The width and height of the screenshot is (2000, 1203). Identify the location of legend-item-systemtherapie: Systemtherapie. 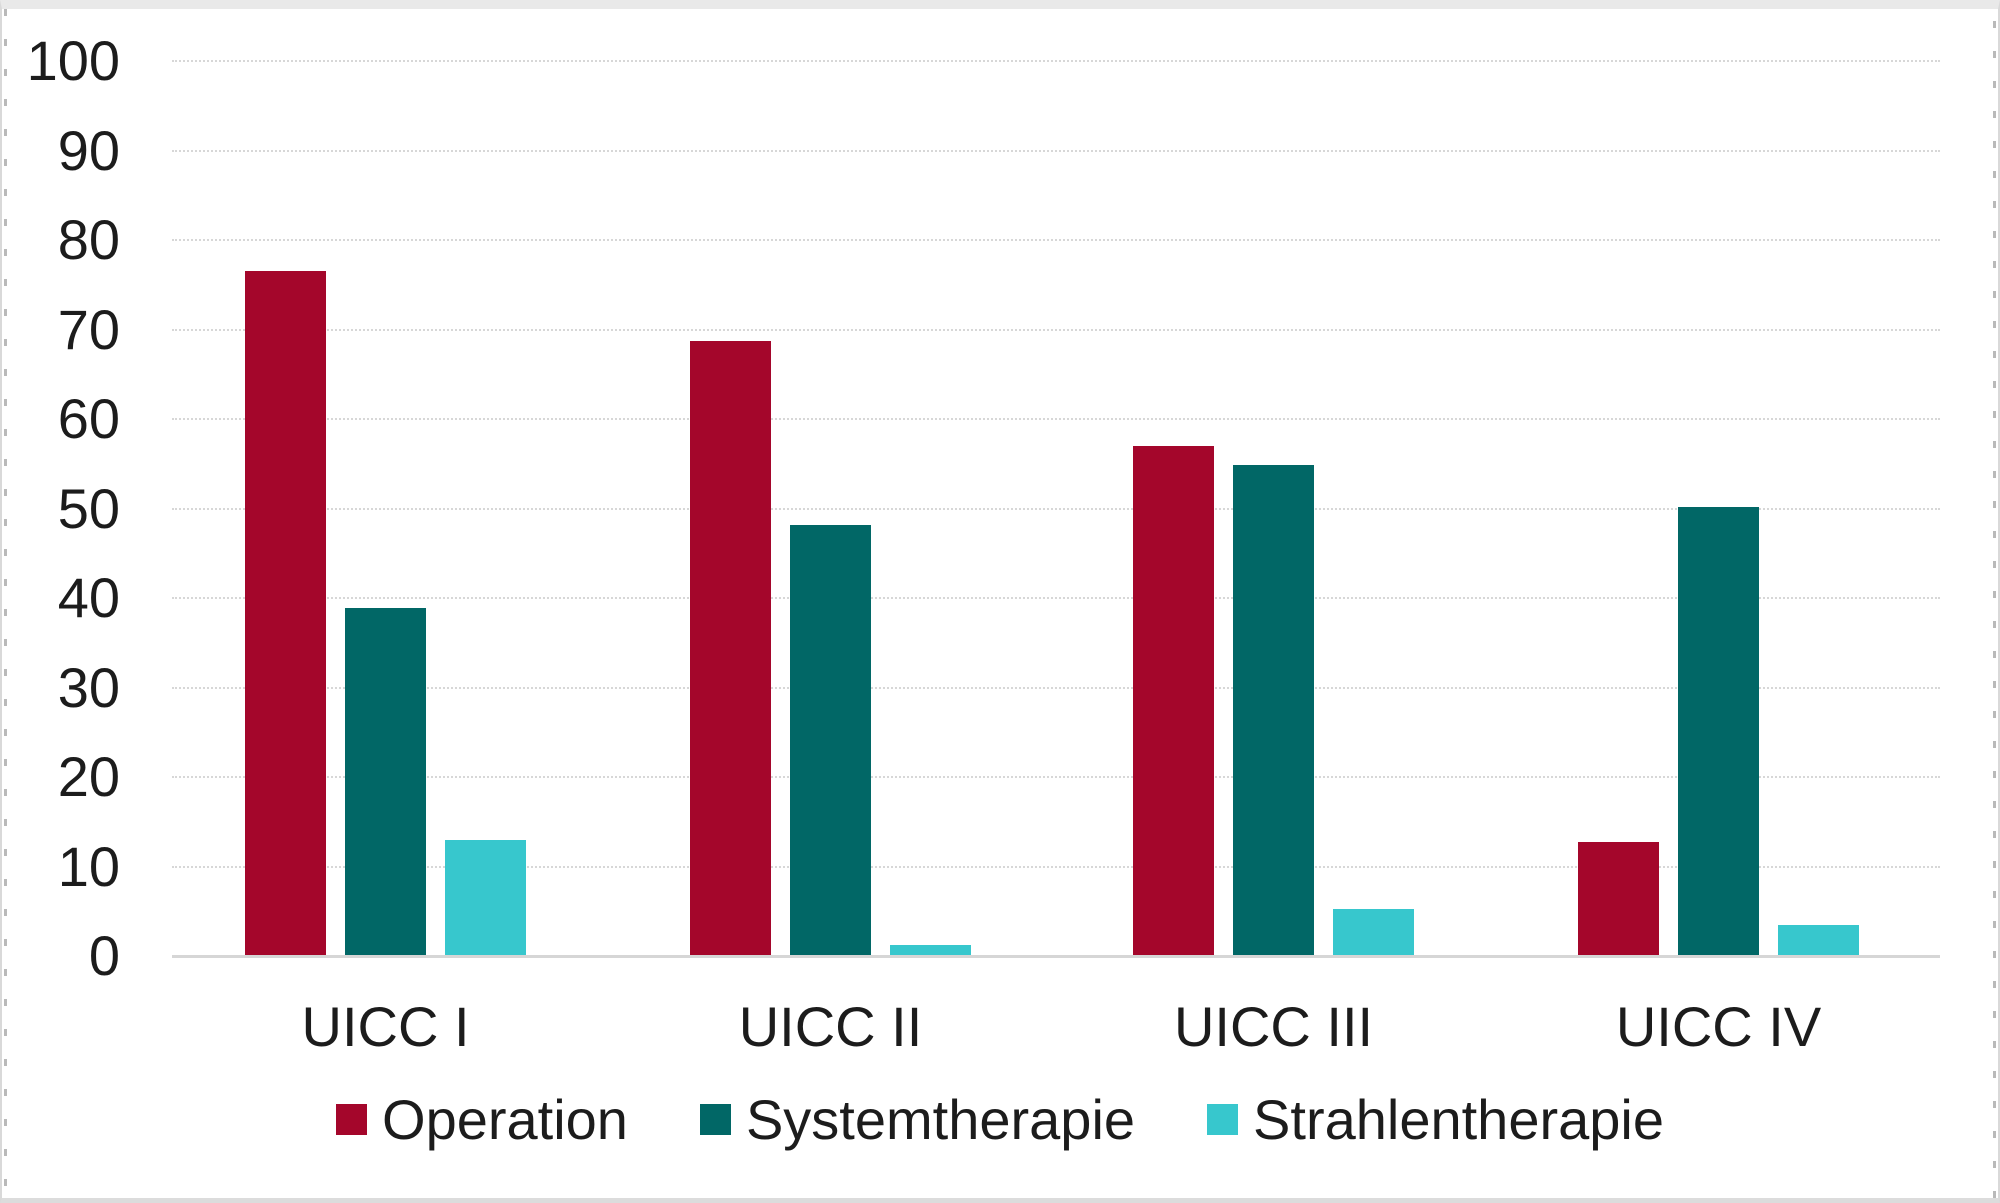
(917, 1119).